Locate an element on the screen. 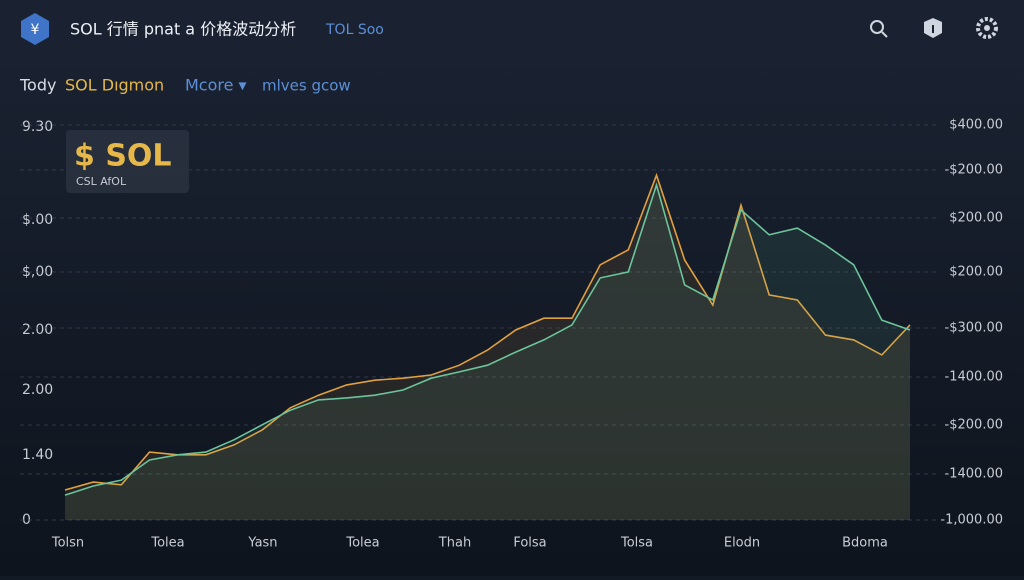 The image size is (1024, 580). logo-icon: ¥ is located at coordinates (35, 30).